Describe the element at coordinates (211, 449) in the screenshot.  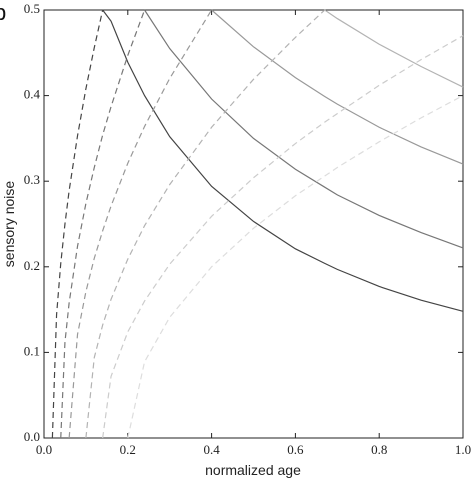
I see `x-tick-label: 0.4` at that location.